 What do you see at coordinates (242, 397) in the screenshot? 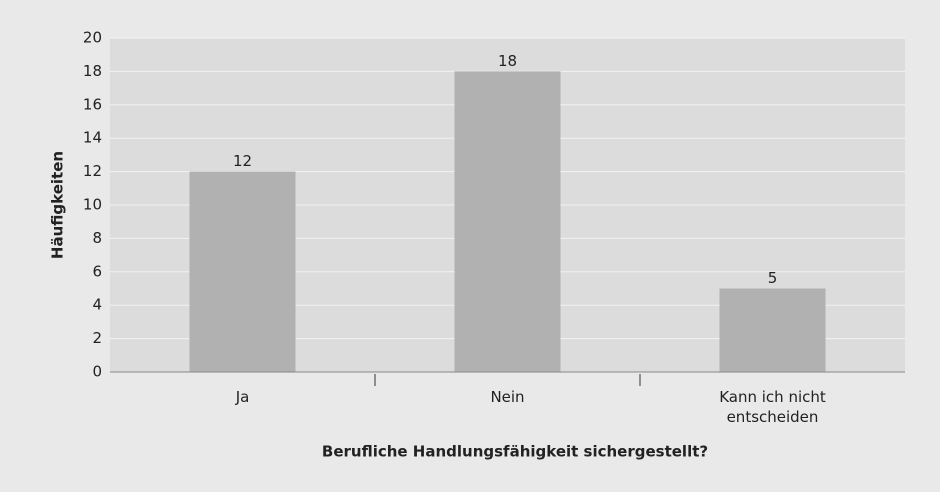
I see `x-tick-label: Ja` at bounding box center [242, 397].